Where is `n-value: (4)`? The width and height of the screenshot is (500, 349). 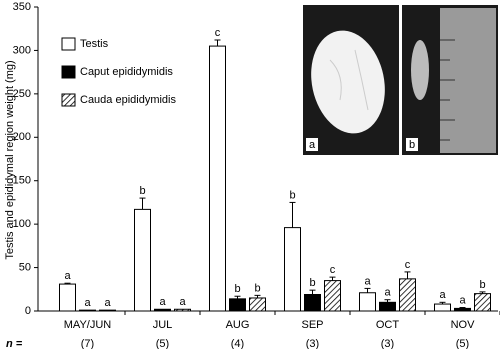
n-value: (4) is located at coordinates (237, 343).